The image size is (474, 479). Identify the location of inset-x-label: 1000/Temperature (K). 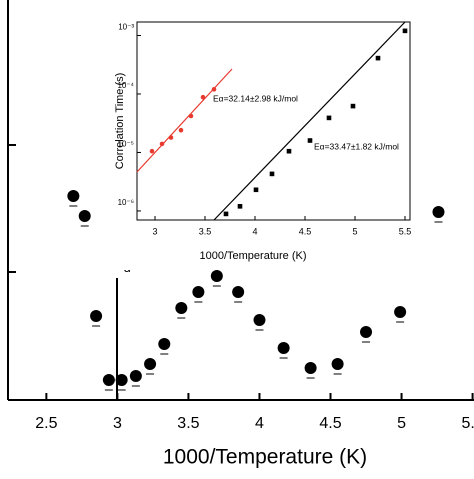
(253, 256).